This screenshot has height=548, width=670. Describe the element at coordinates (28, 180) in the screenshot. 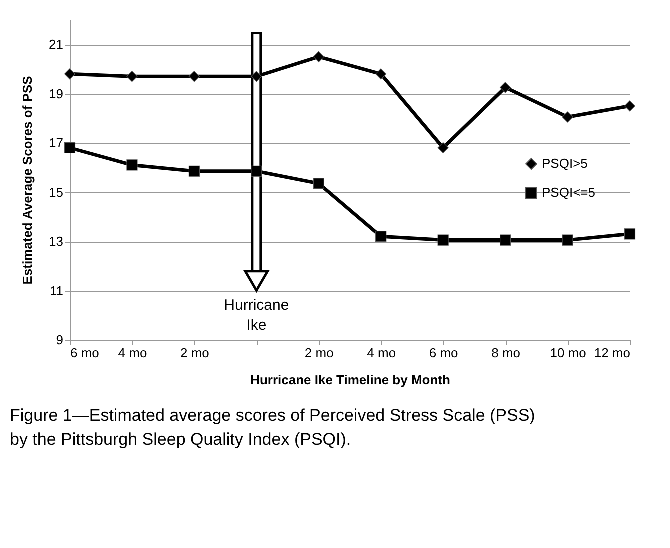

I see `y-axis-title: Estimated Average Scores of PSS` at that location.